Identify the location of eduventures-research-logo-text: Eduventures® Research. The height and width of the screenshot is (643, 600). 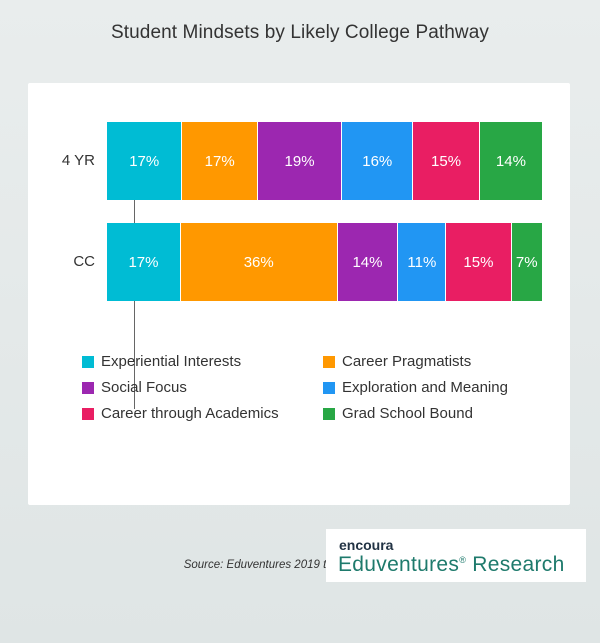
(451, 564).